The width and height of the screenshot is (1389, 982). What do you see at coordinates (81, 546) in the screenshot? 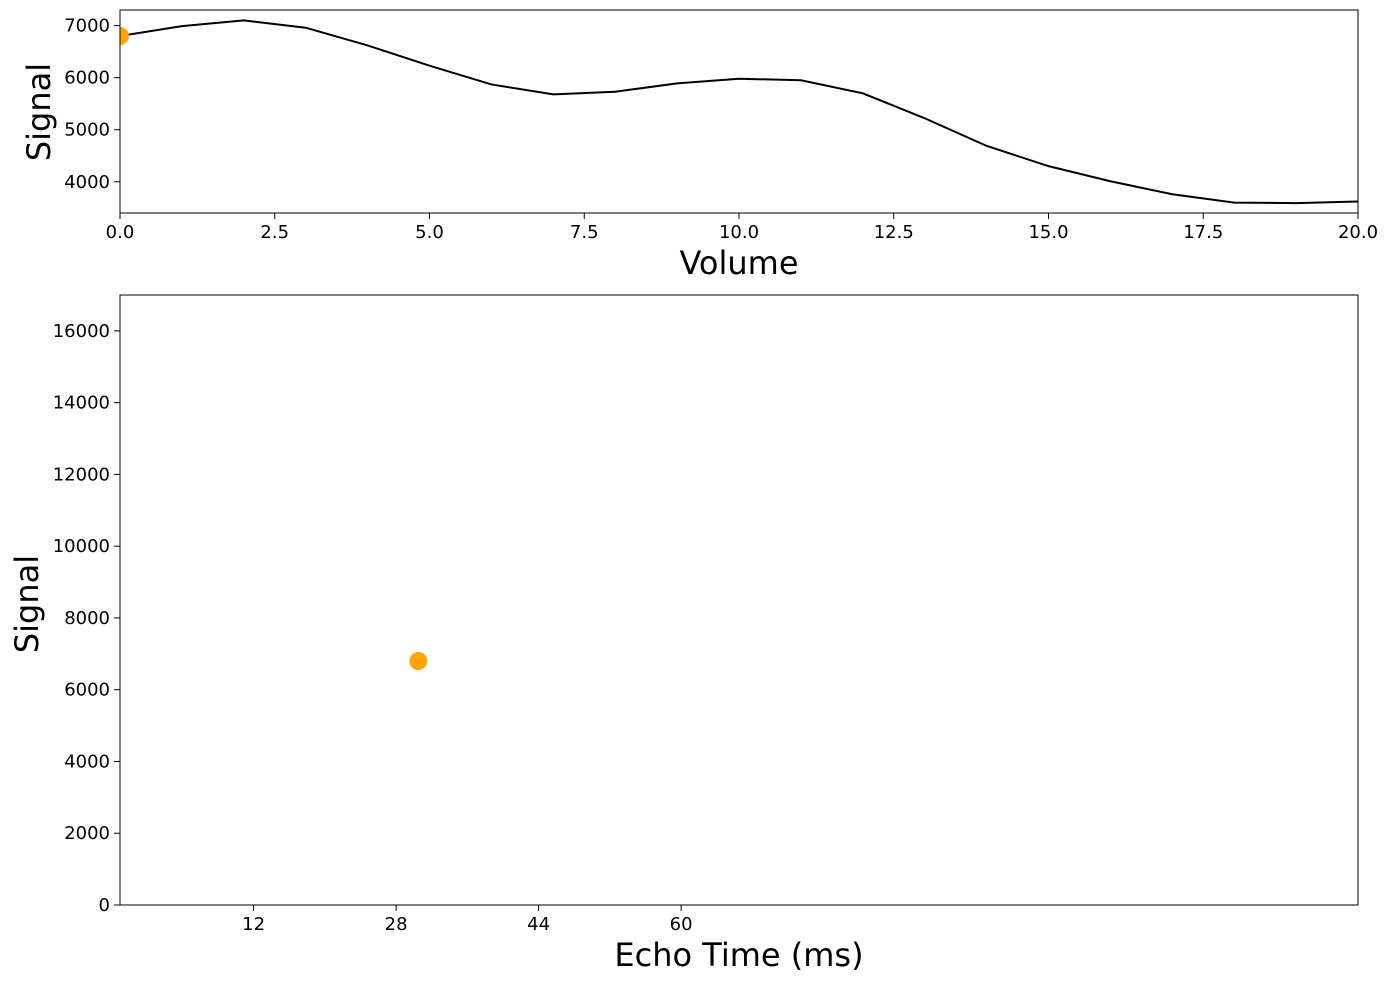
I see `echo-time-y-tick-label: 10000` at bounding box center [81, 546].